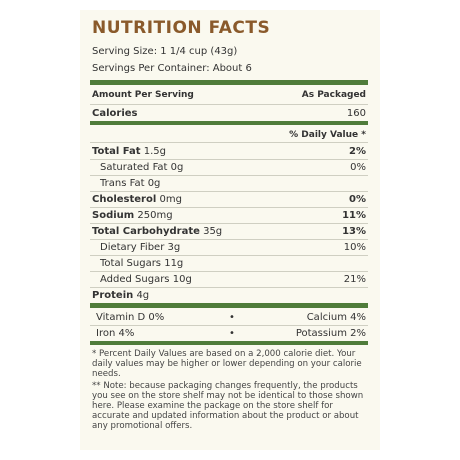  I want to click on nutrient-label: Trans Fat, so click(122, 183).